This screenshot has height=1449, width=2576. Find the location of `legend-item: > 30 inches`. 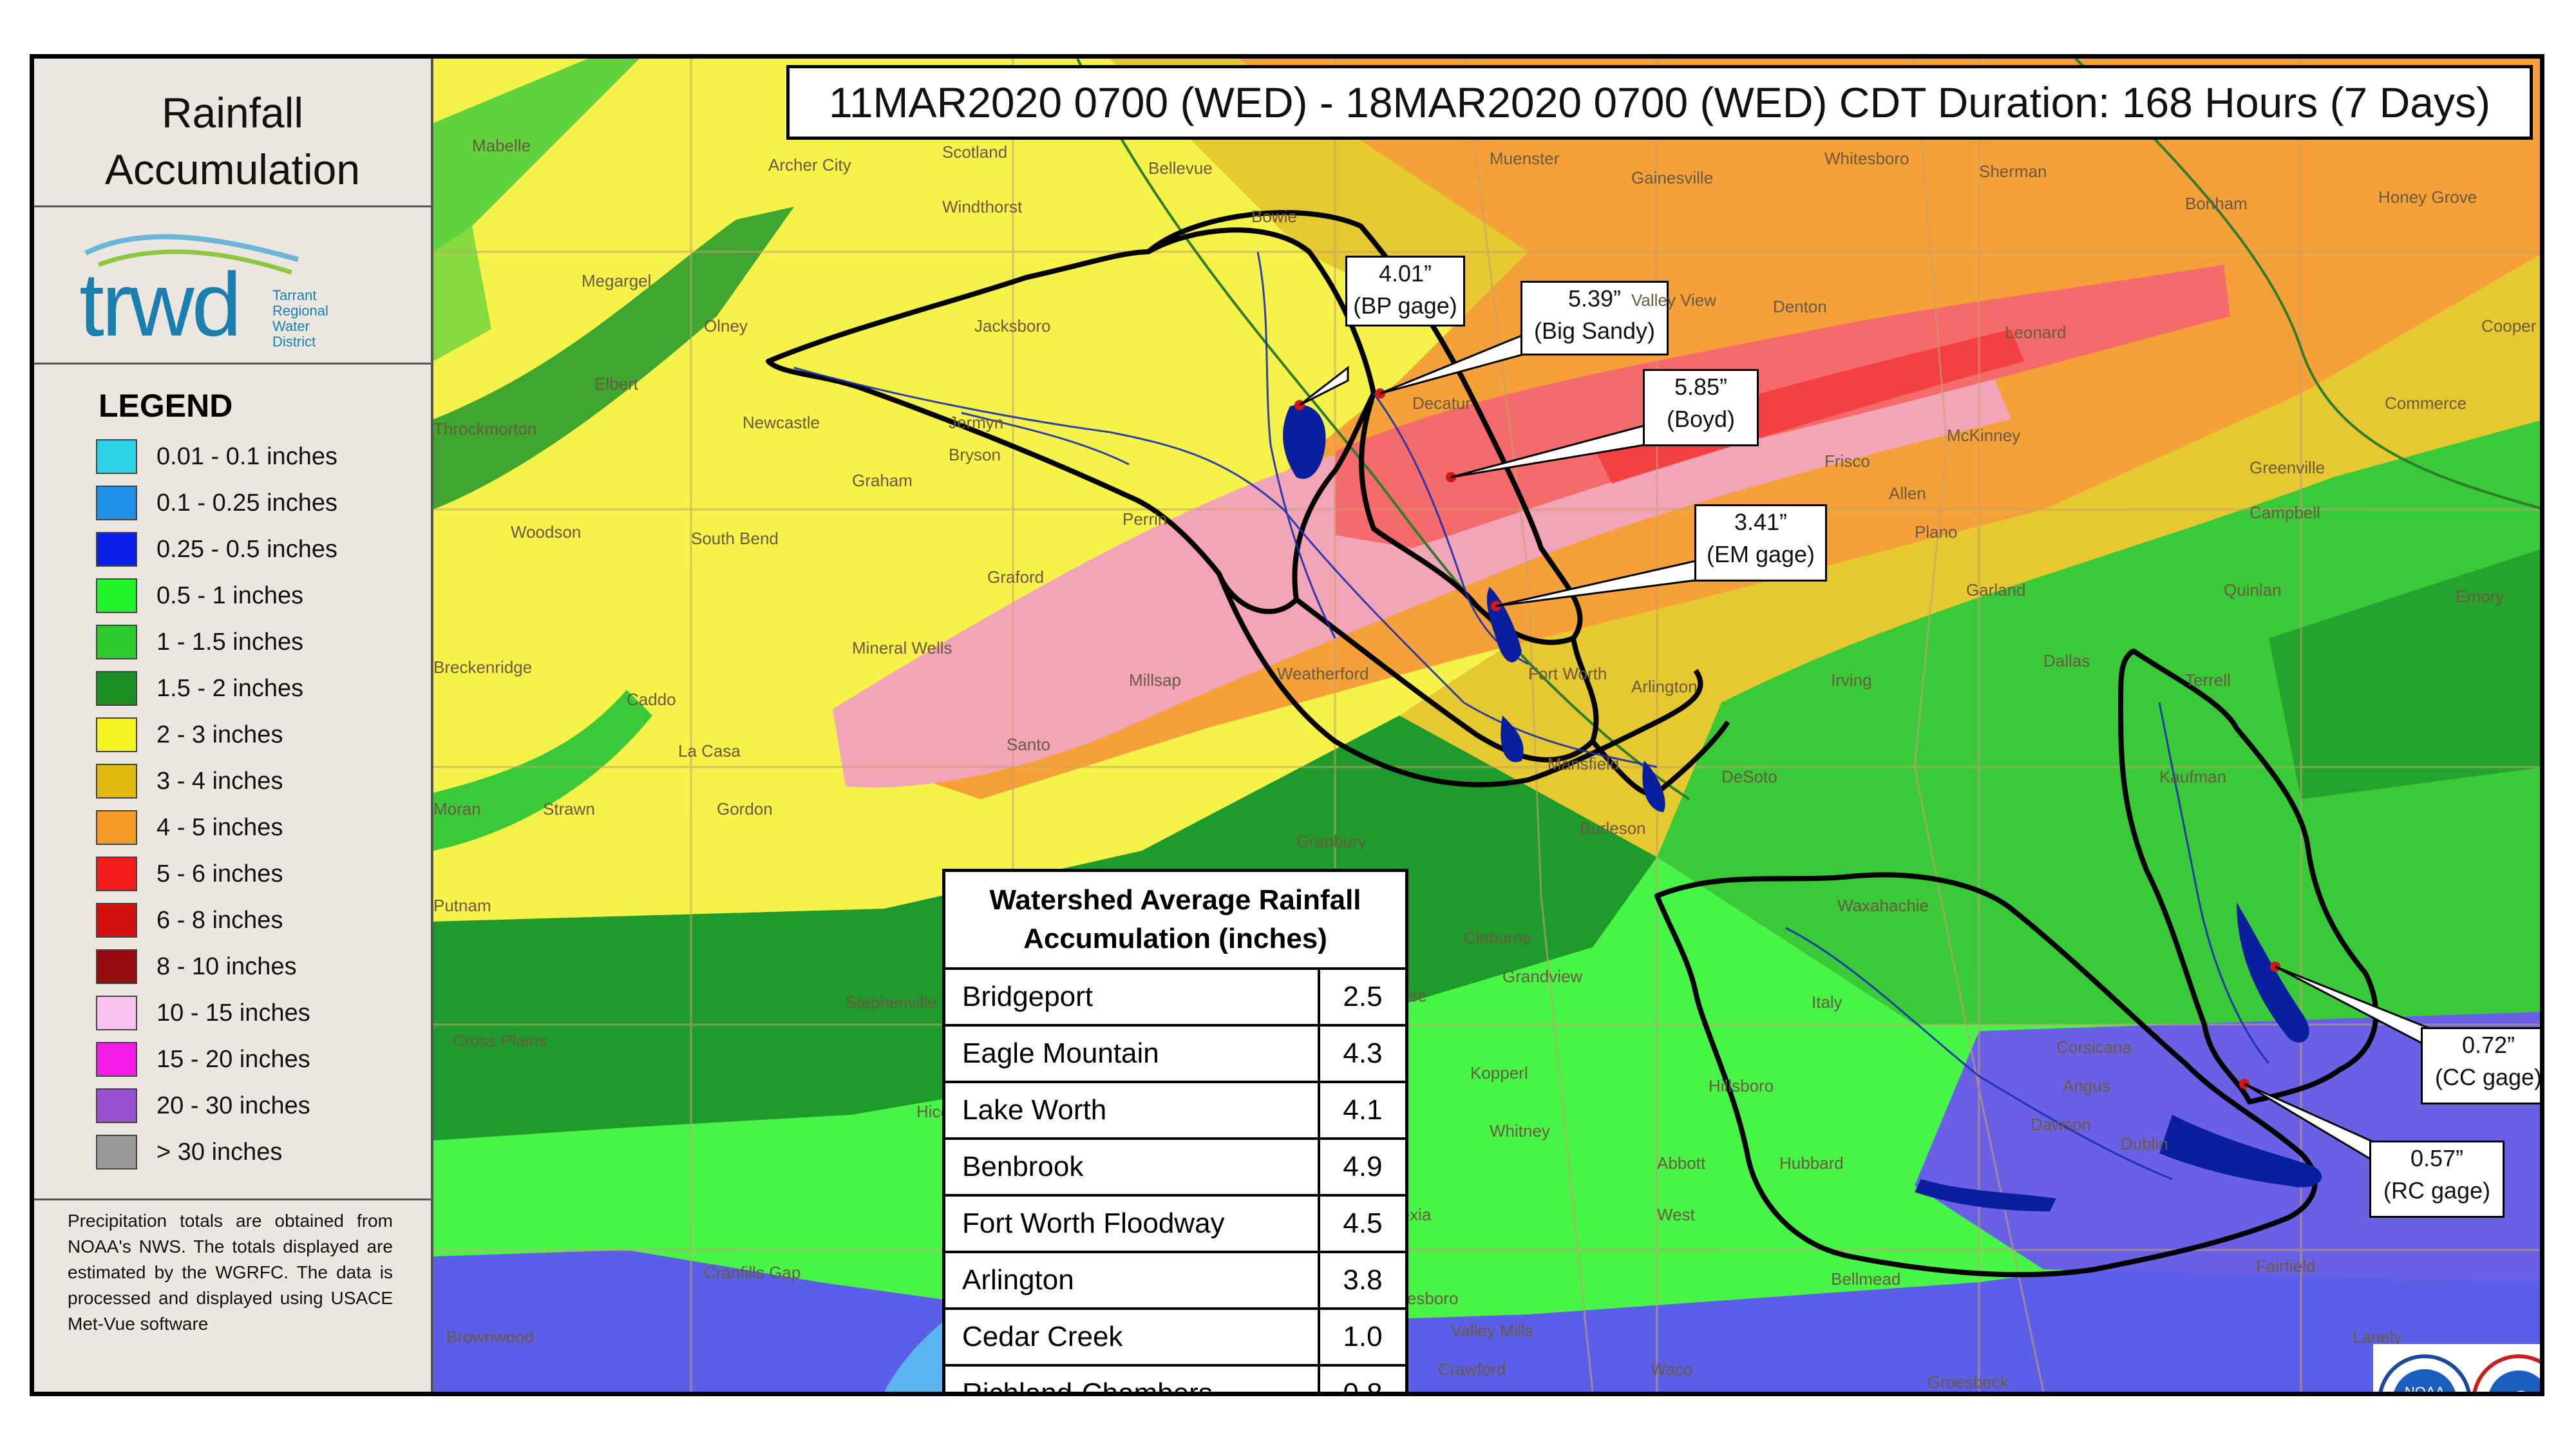

legend-item: > 30 inches is located at coordinates (189, 1152).